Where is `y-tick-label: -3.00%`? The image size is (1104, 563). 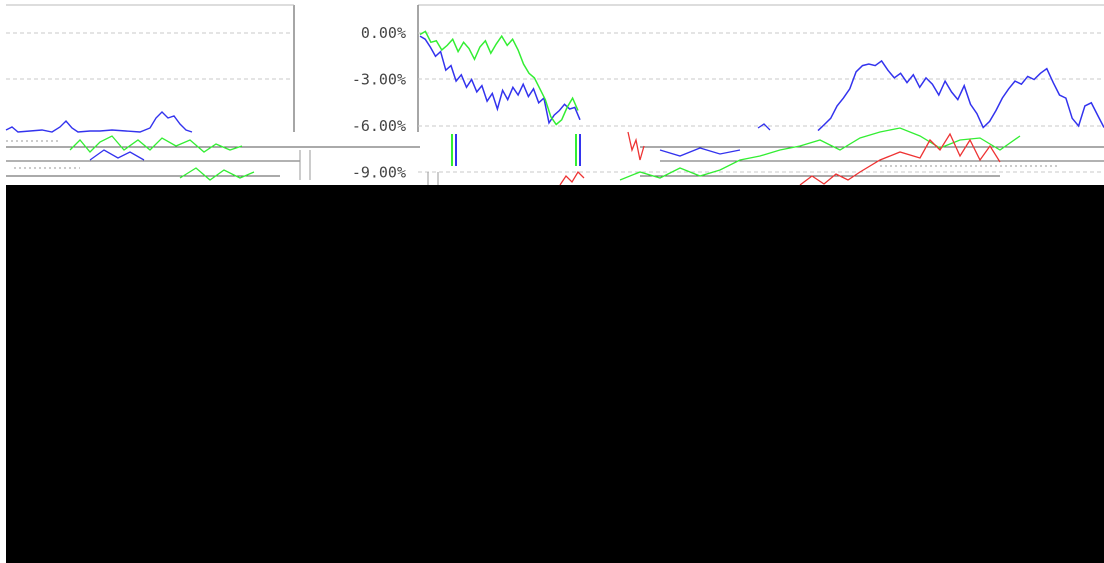 y-tick-label: -3.00% is located at coordinates (379, 80).